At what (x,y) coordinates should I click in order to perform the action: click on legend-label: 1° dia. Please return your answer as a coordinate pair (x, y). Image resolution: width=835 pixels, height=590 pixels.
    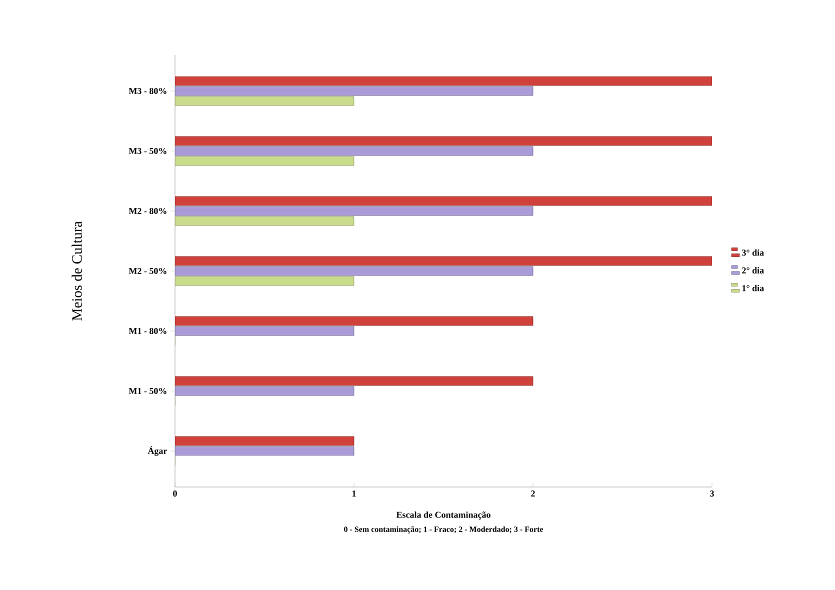
    Looking at the image, I should click on (753, 288).